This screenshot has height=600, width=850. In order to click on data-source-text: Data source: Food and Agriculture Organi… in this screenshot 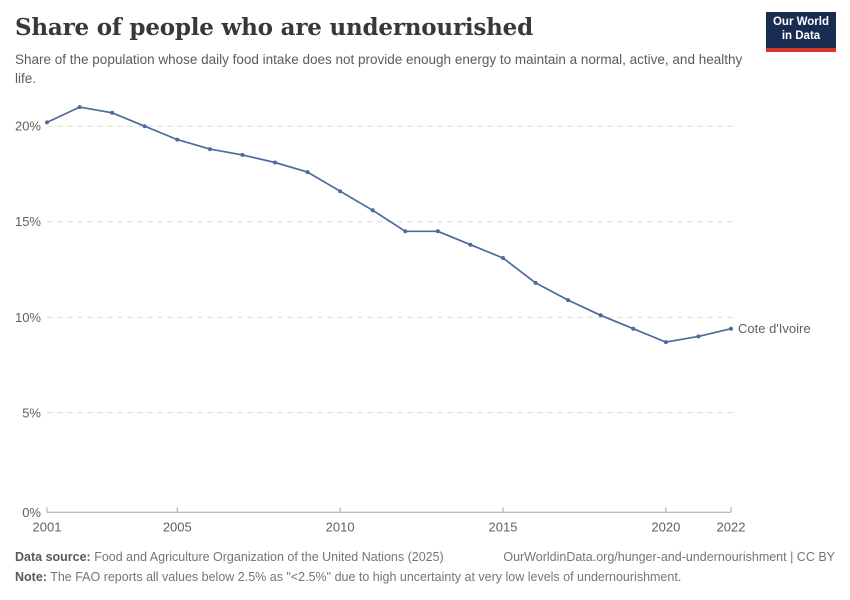, I will do `click(229, 557)`.